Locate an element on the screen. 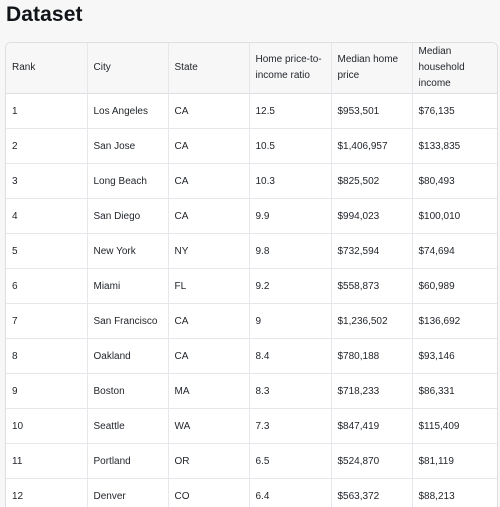 The width and height of the screenshot is (500, 507). income-cell: $74,694 is located at coordinates (454, 251).